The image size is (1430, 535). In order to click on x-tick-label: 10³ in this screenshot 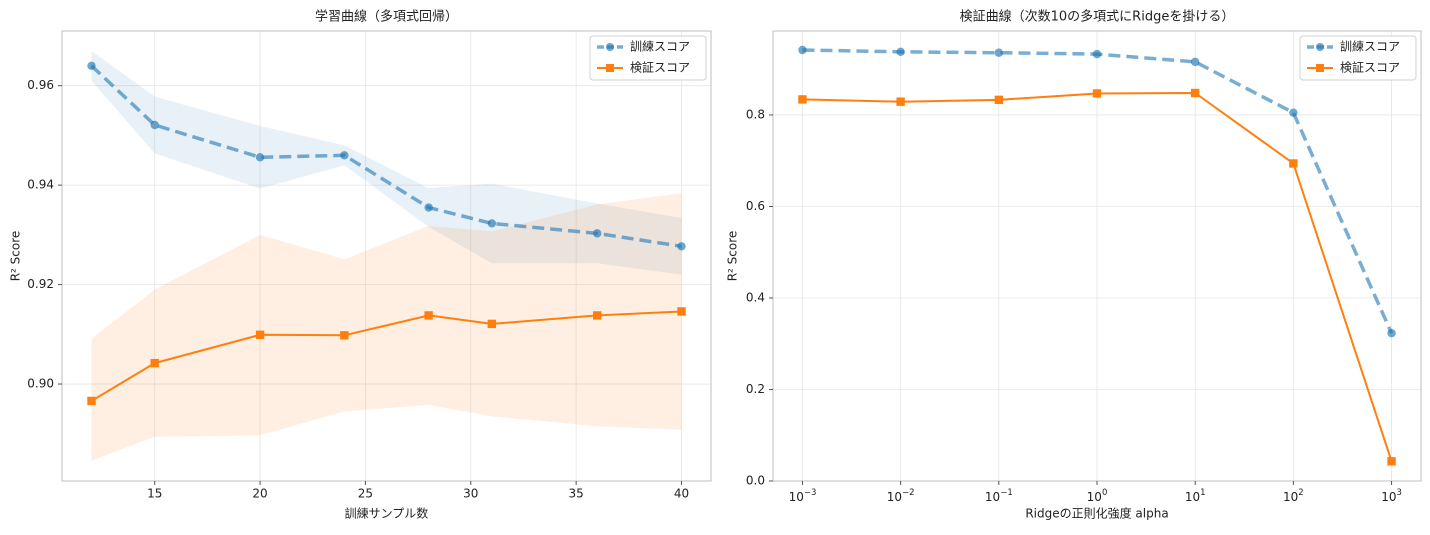, I will do `click(1391, 496)`.